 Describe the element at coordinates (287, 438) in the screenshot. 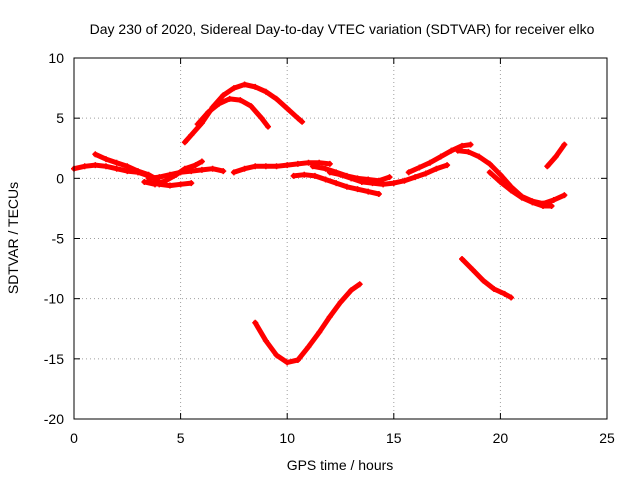

I see `x-tick-label: 10` at that location.